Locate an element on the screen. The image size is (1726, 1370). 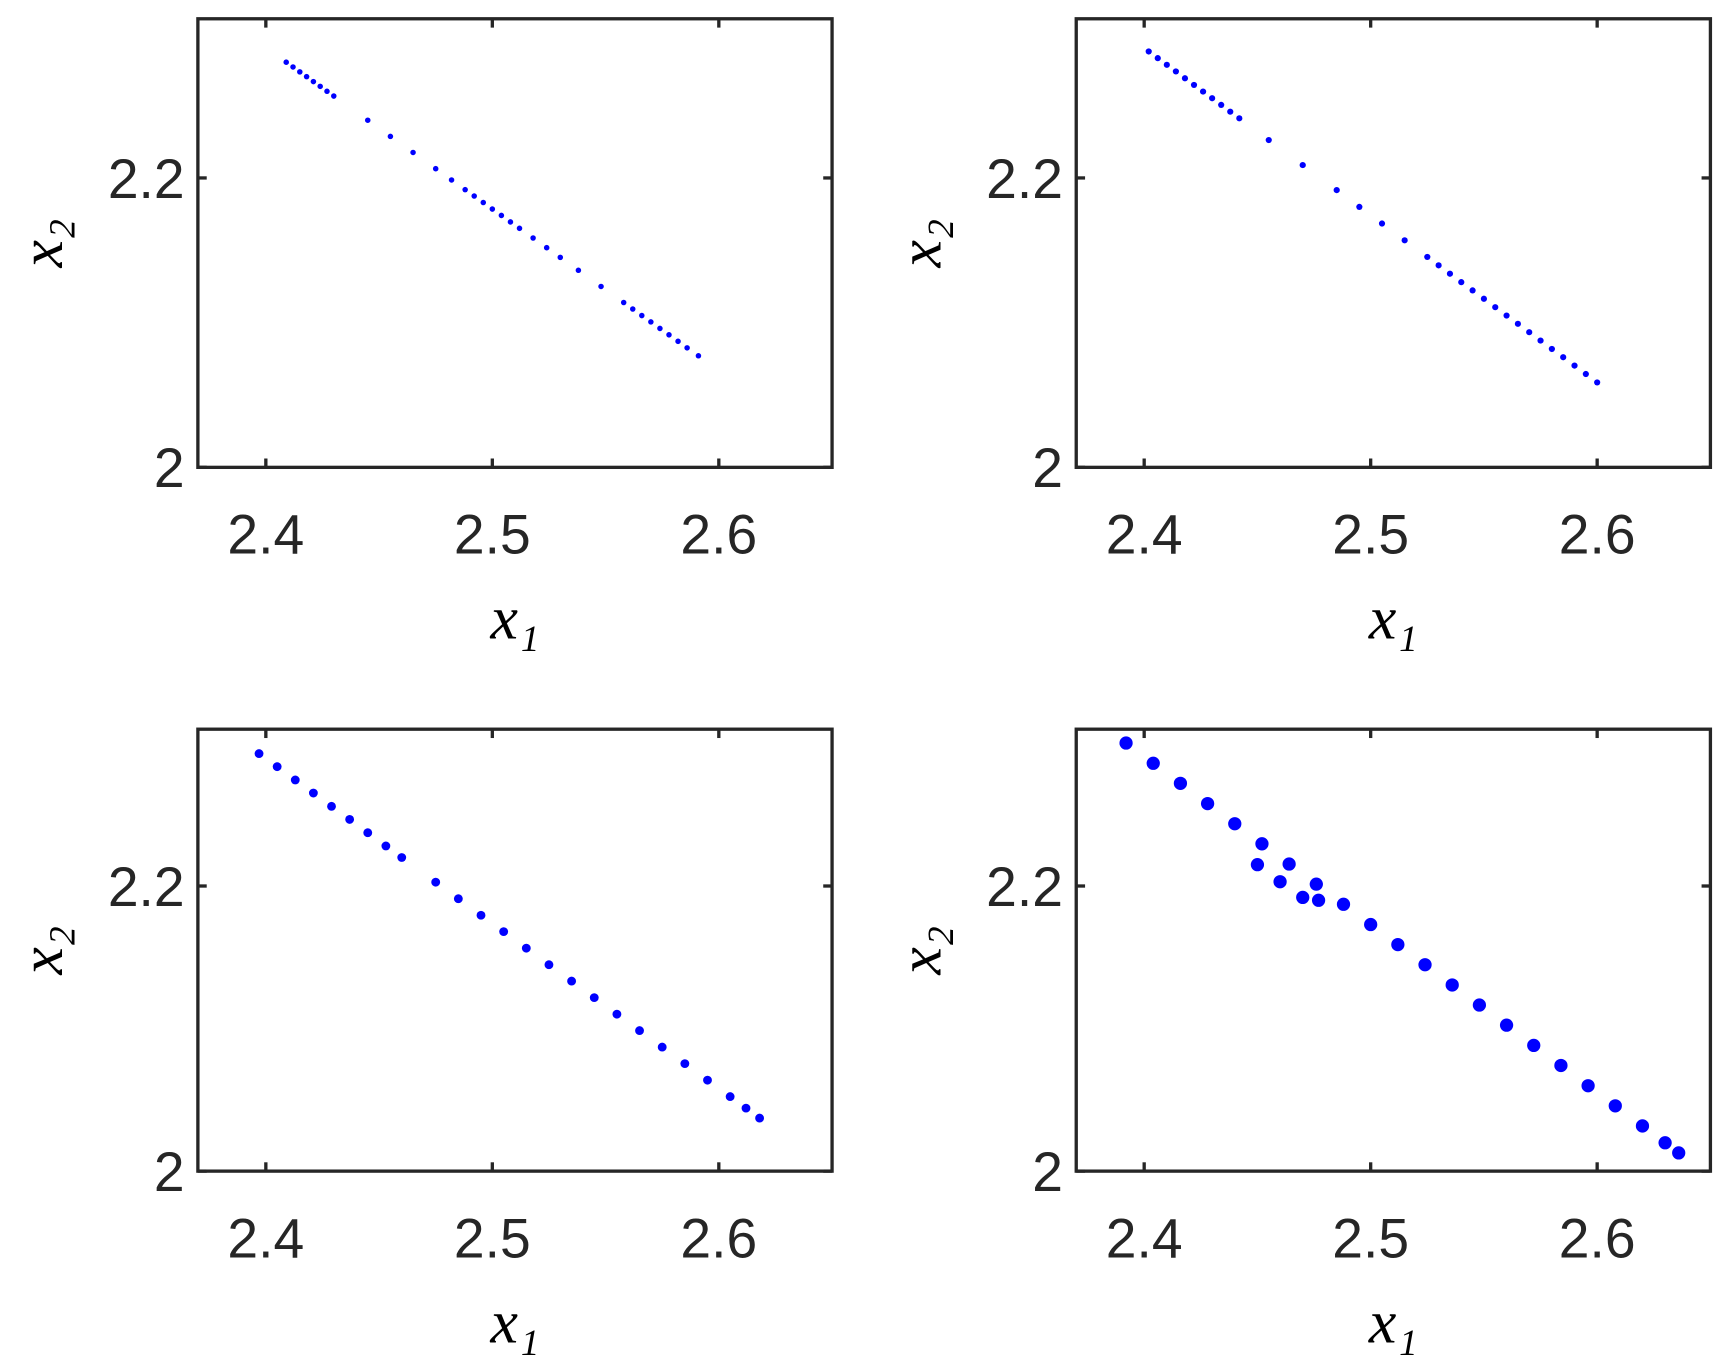
x-tick-label: 2.4 is located at coordinates (265, 1238).